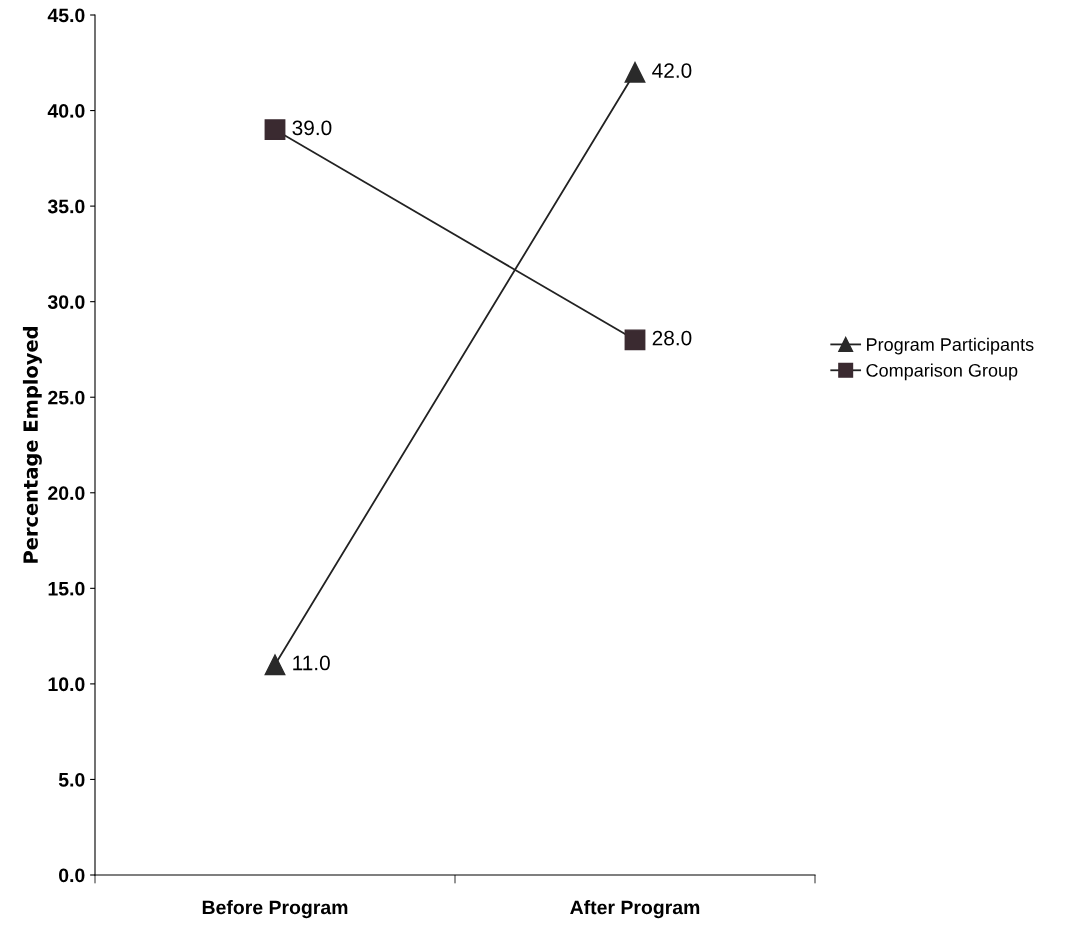 The image size is (1080, 929). I want to click on y-tick-label: 40.0, so click(66, 111).